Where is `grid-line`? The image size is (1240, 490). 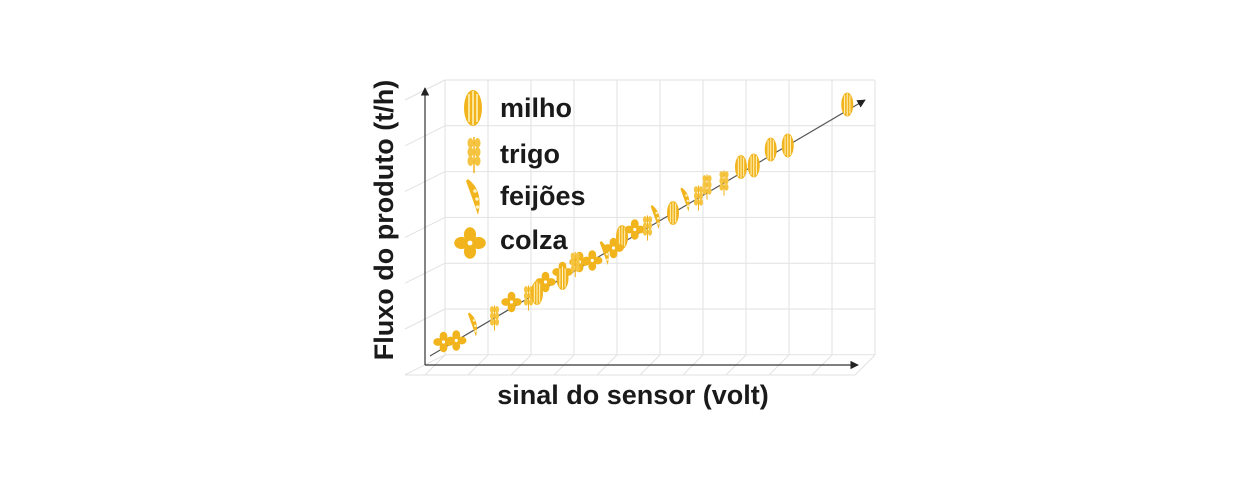
grid-line is located at coordinates (865, 365).